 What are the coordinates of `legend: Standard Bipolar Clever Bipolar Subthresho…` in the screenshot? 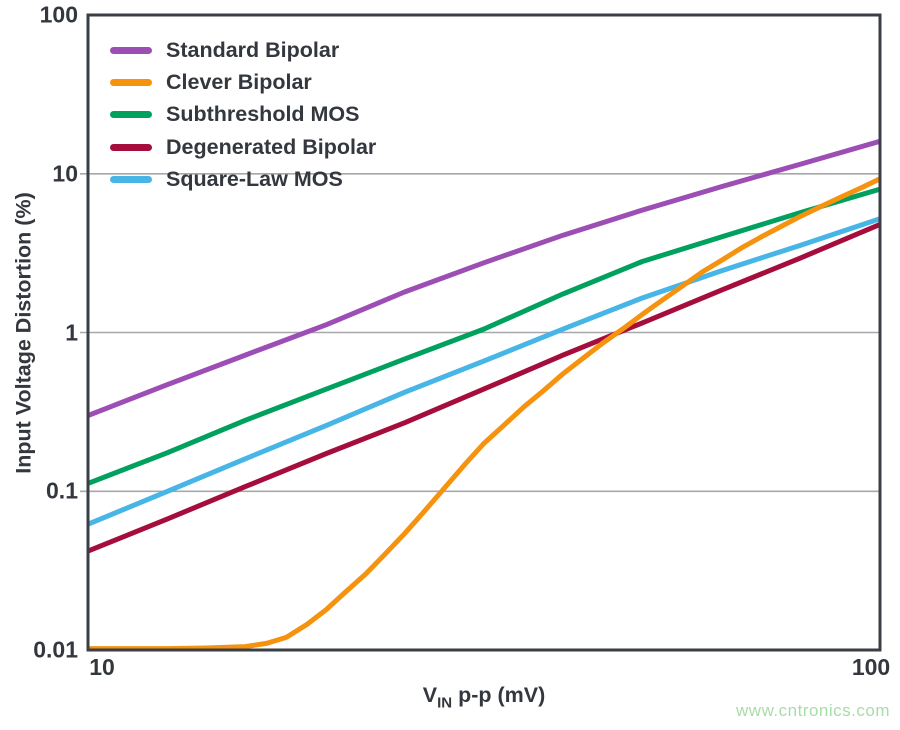 It's located at (243, 115).